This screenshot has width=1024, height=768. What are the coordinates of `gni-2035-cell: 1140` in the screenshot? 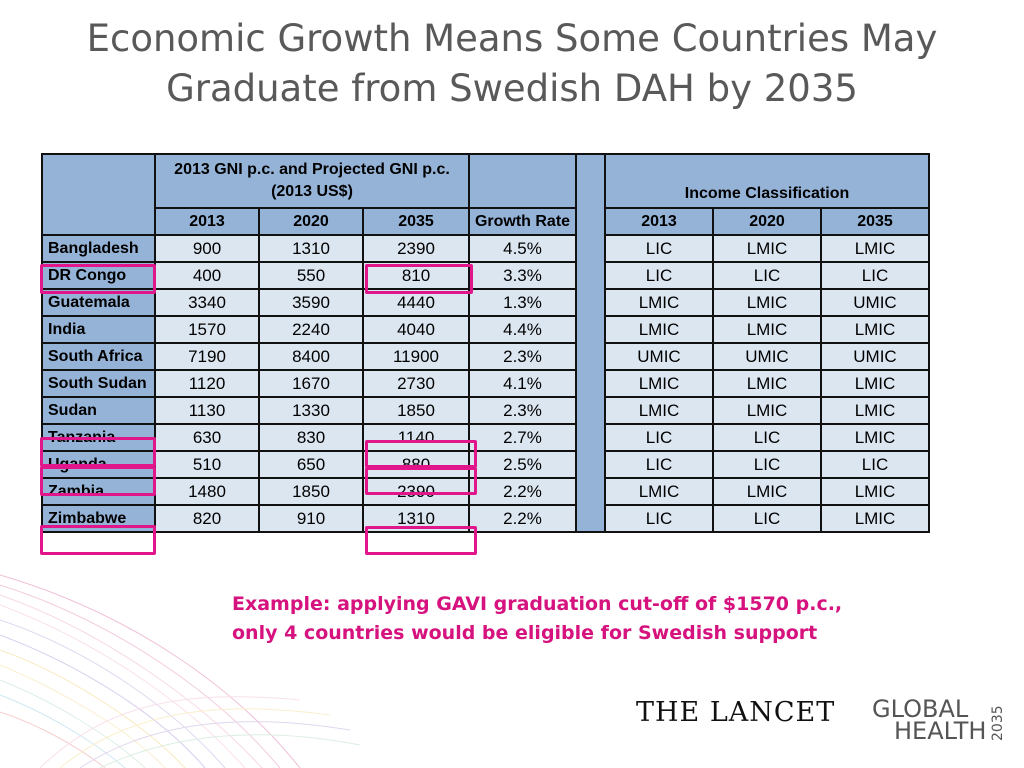 It's located at (416, 437).